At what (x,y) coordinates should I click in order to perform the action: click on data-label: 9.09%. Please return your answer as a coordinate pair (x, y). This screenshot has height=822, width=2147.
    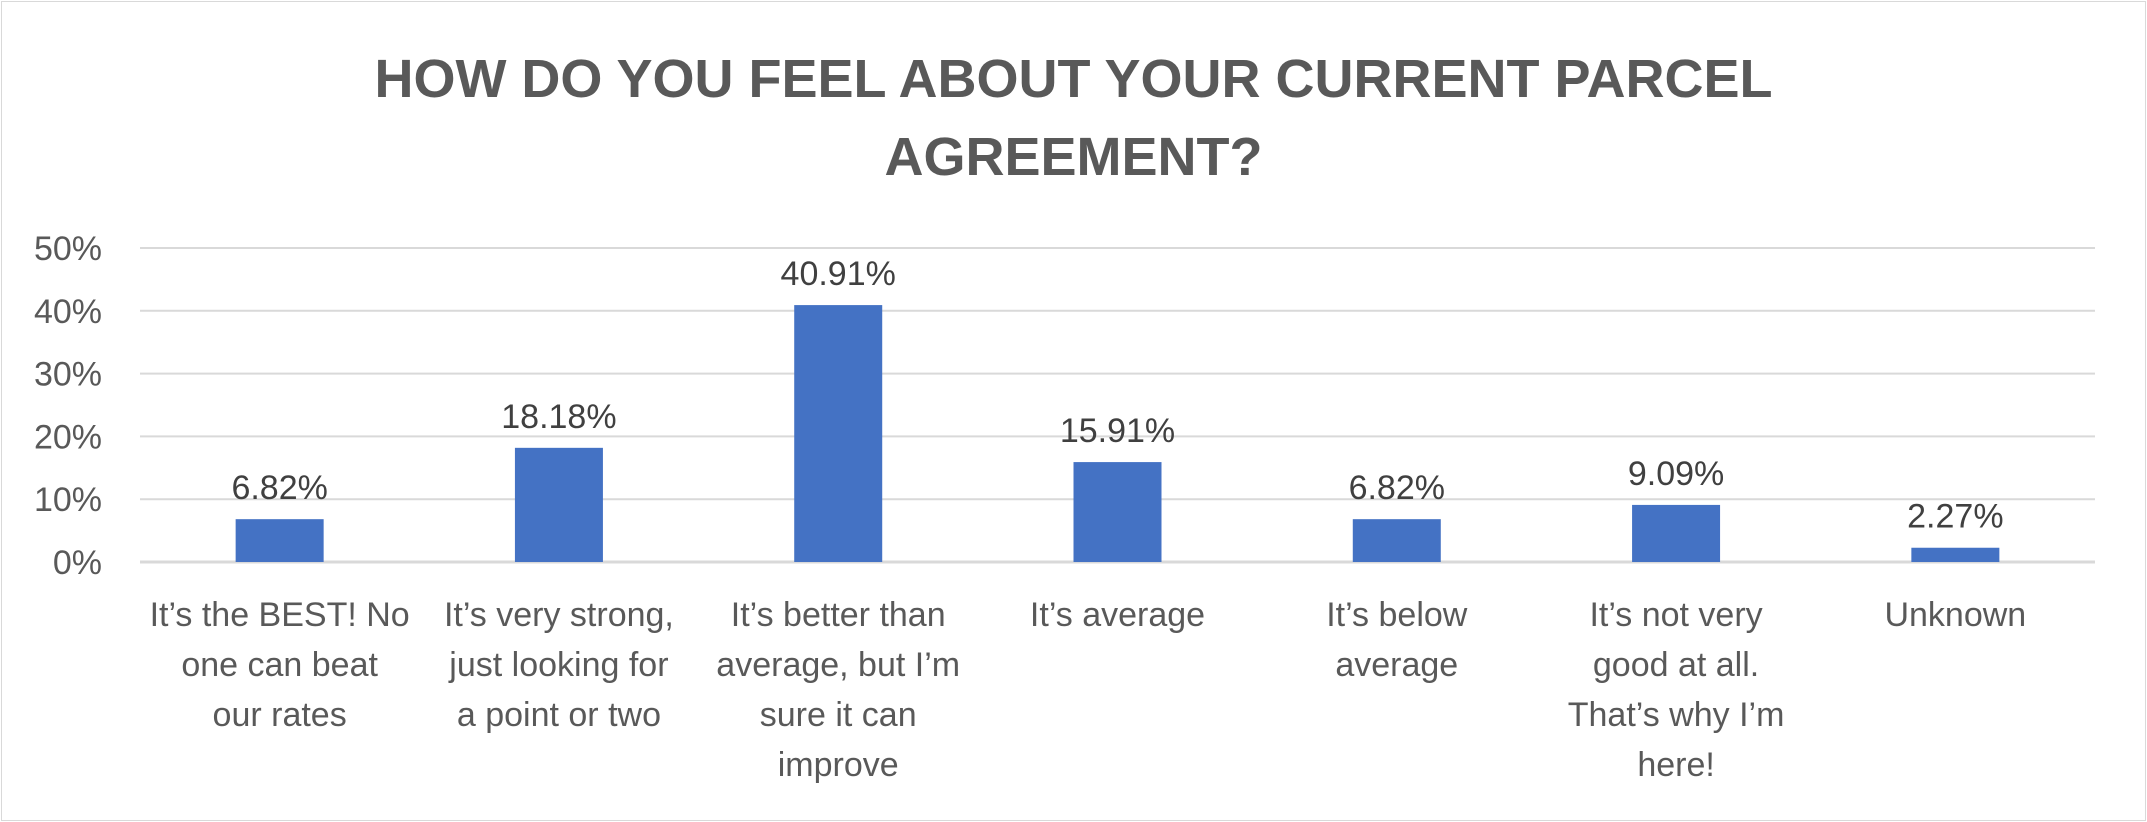
    Looking at the image, I should click on (1676, 474).